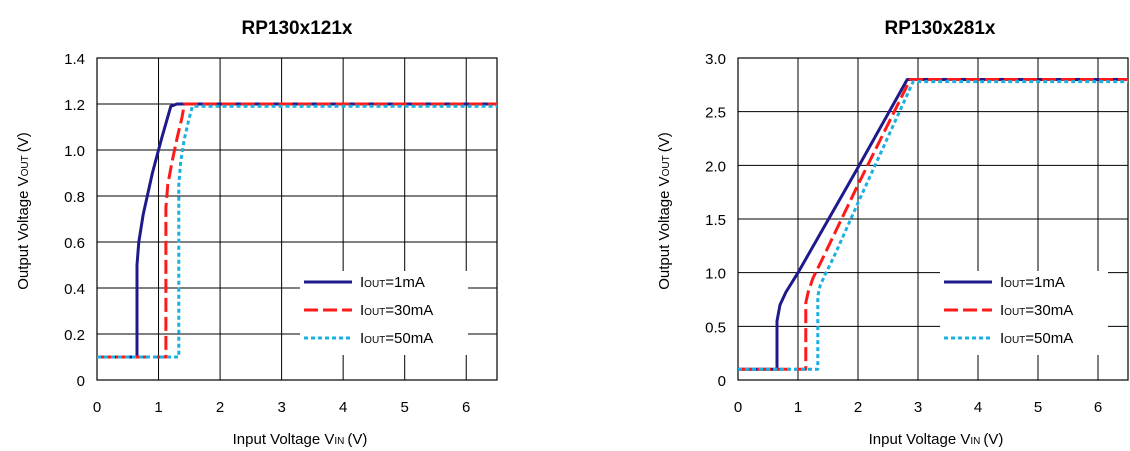 This screenshot has height=451, width=1130. Describe the element at coordinates (74, 197) in the screenshot. I see `y-tick-label: 0.8` at that location.